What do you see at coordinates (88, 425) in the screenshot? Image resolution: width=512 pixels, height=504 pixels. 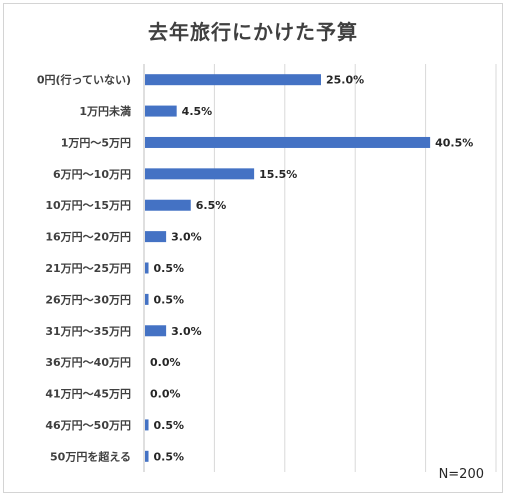 I see `category-label: 46万円～50万円` at bounding box center [88, 425].